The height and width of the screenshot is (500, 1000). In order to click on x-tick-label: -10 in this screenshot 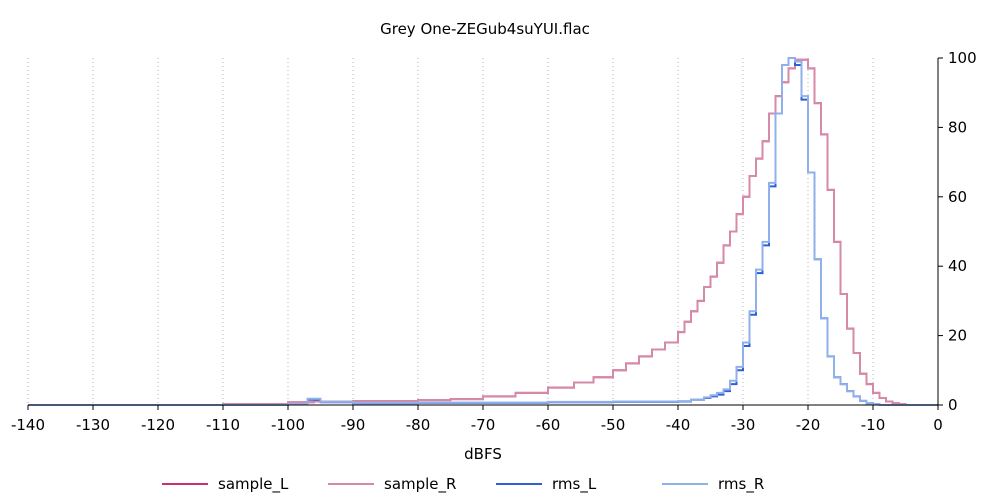, I will do `click(873, 425)`.